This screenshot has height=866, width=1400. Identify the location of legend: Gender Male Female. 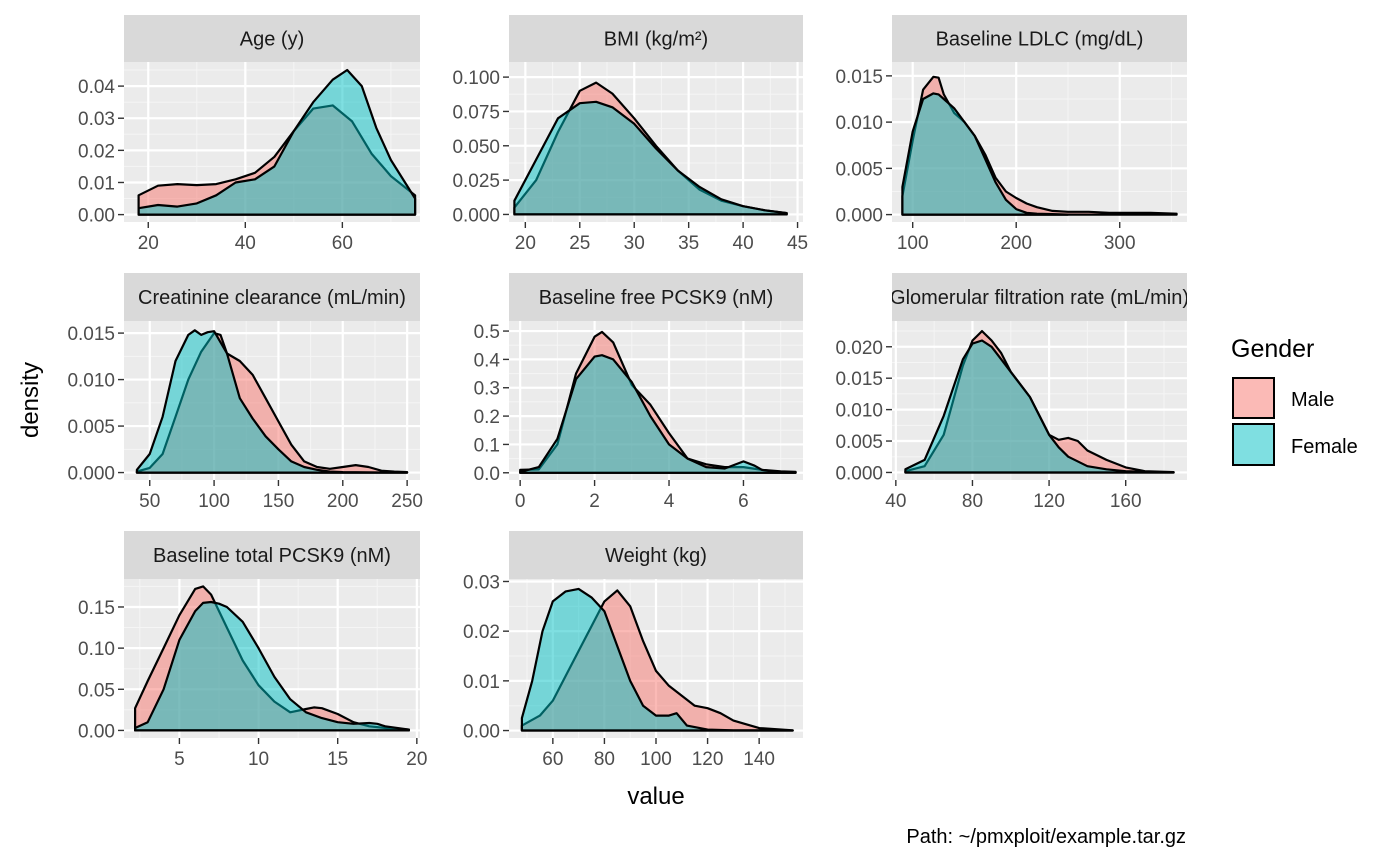
(1294, 400).